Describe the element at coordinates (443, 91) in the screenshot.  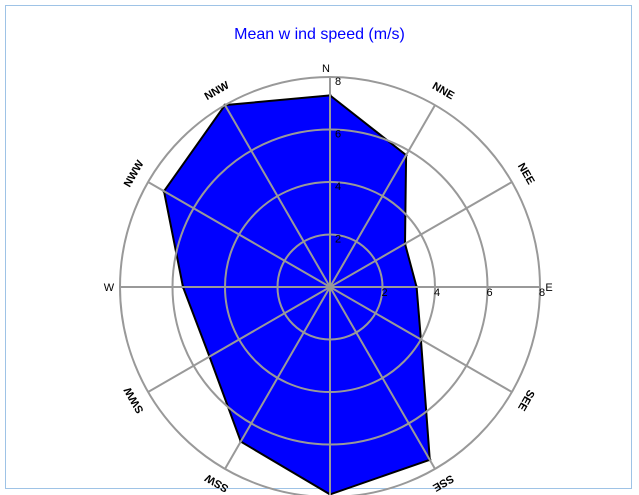
I see `direction-label-nne: NNE` at that location.